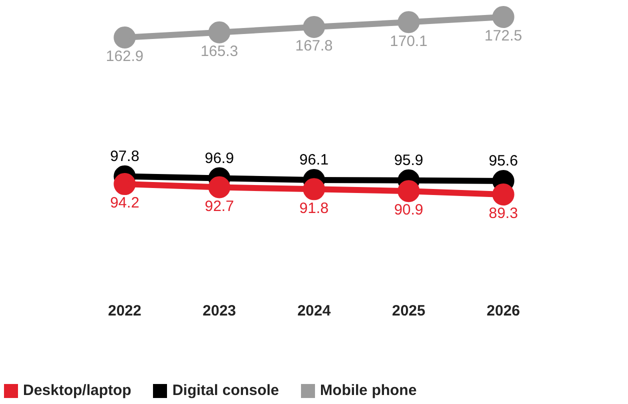  What do you see at coordinates (503, 36) in the screenshot?
I see `data-label: 172.5` at bounding box center [503, 36].